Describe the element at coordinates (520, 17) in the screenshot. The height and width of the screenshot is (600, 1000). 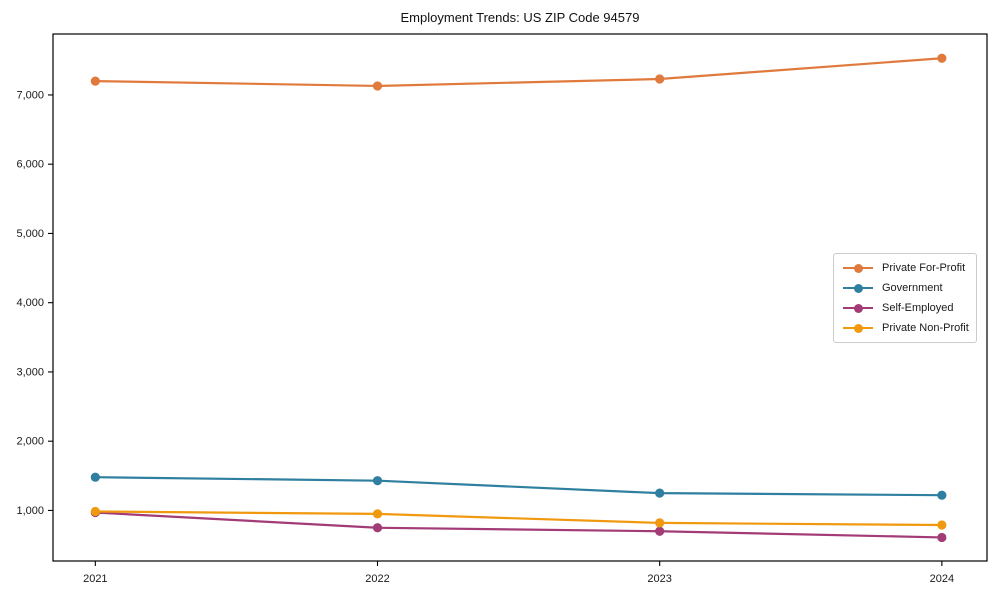
I see `chart-title: Employment Trends: US ZIP Code 94579` at that location.